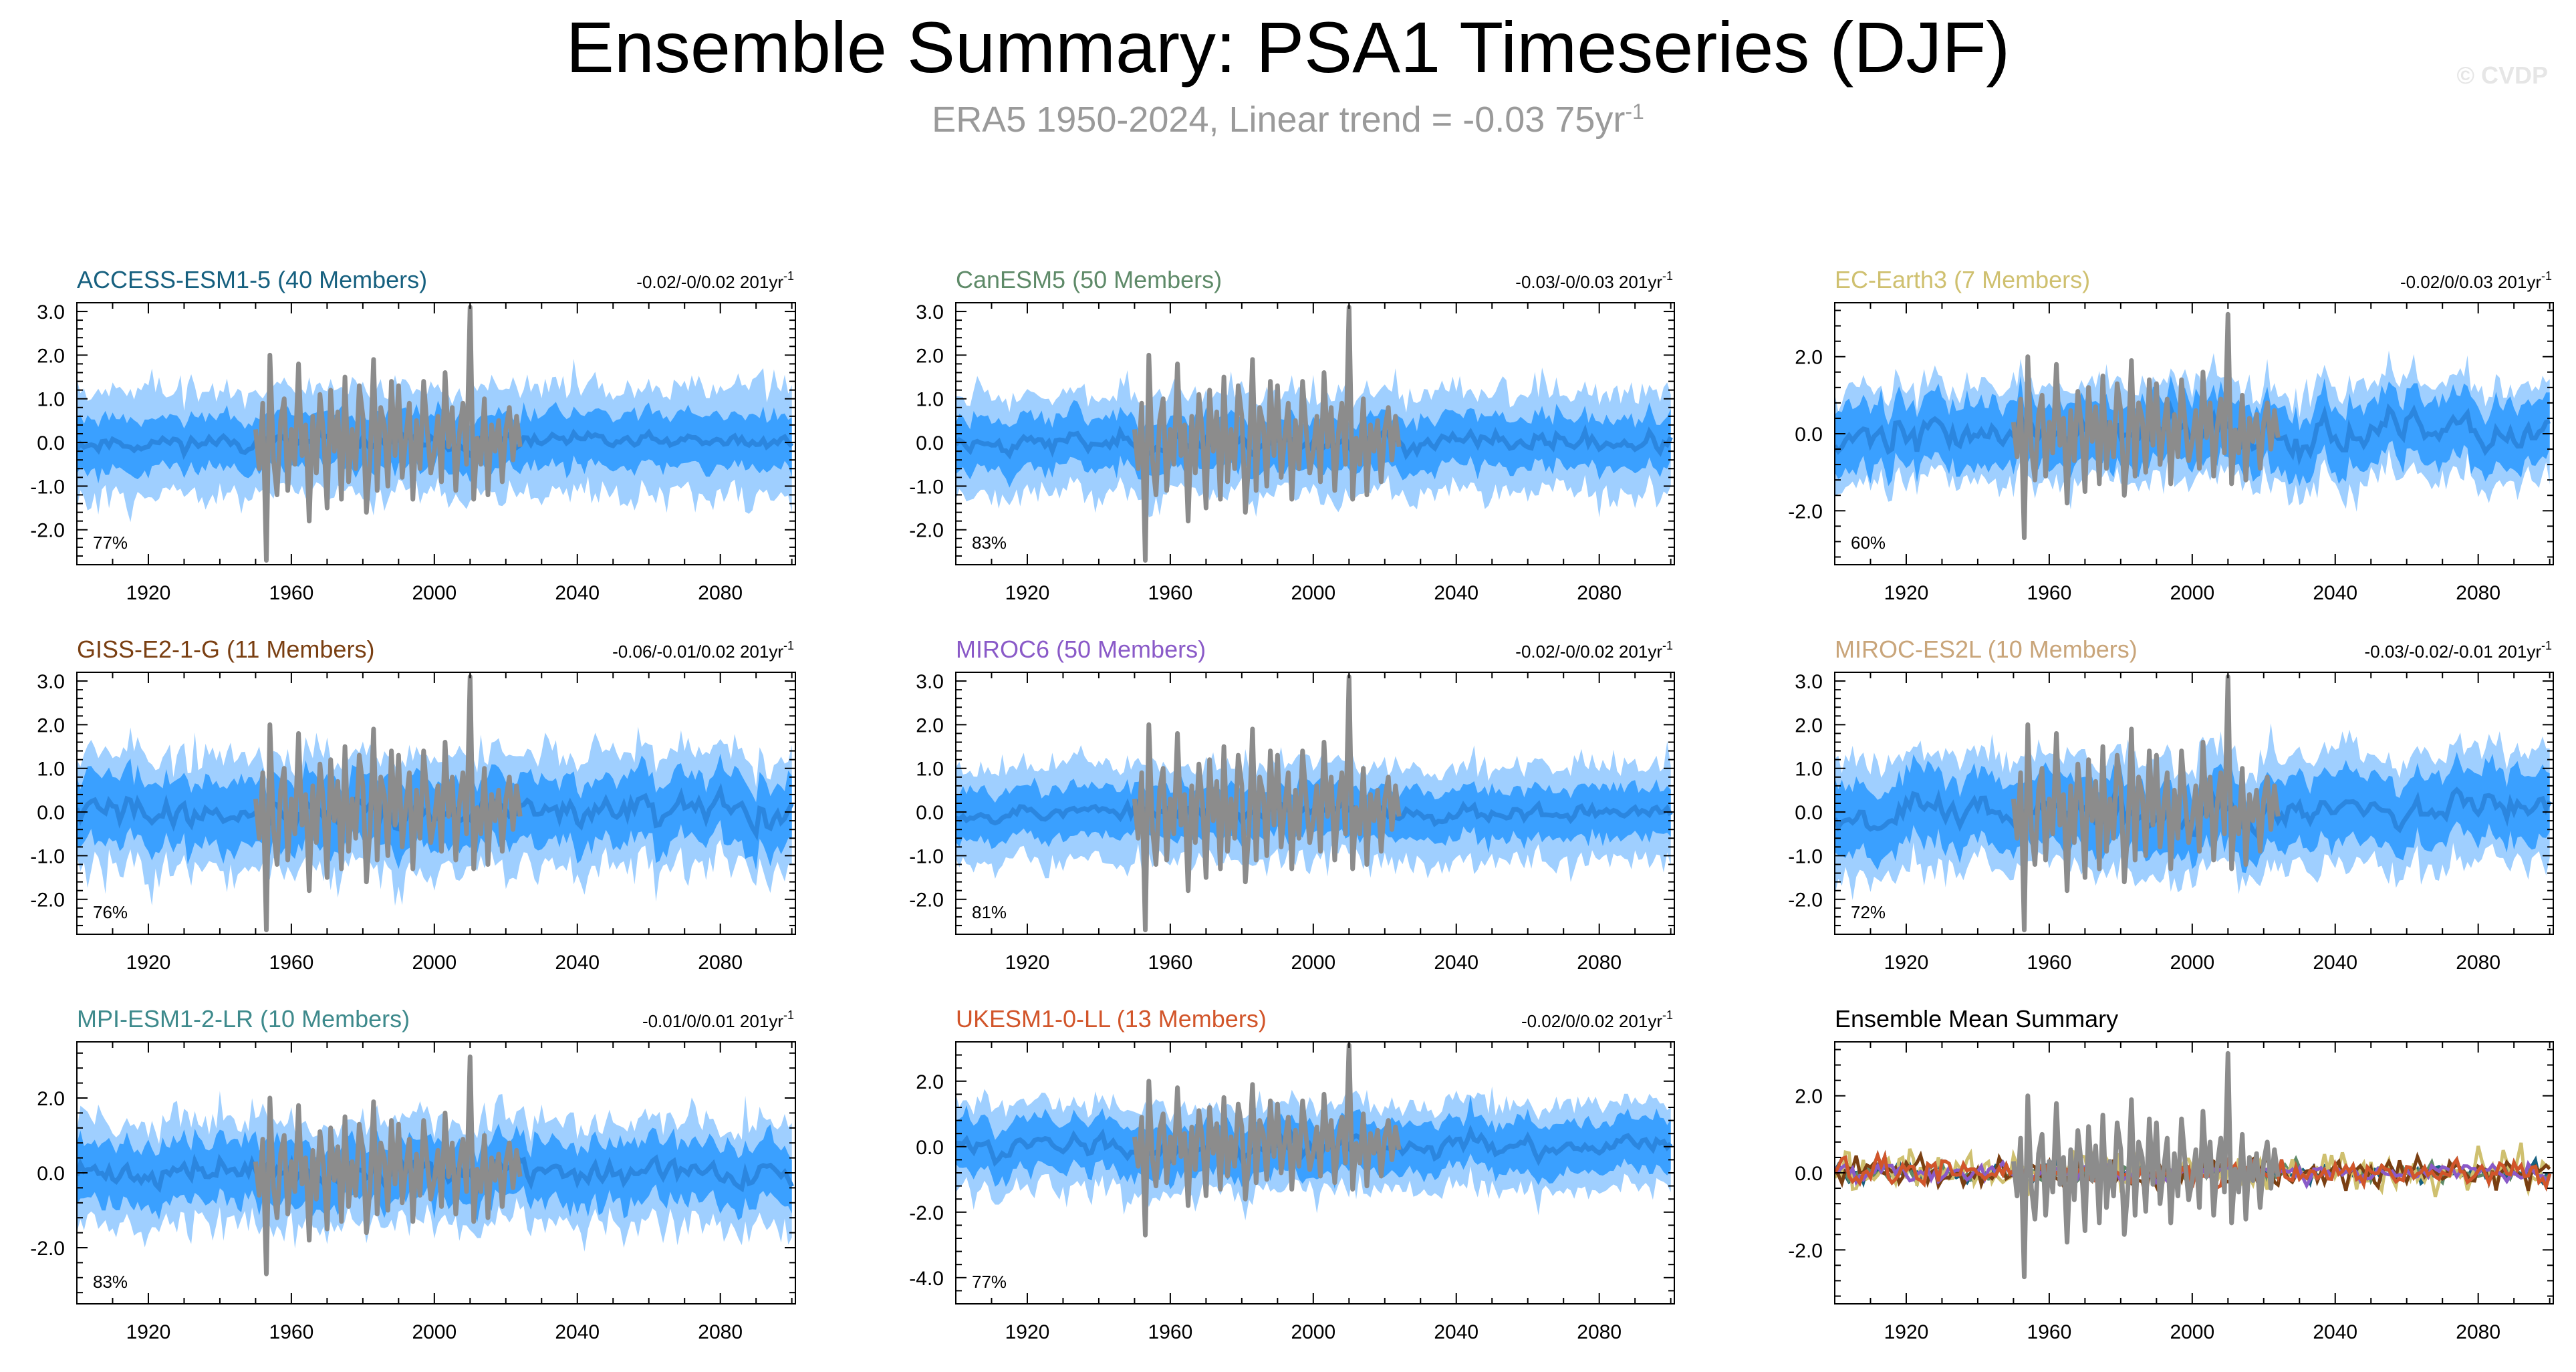  I want to click on panel-title: UKESM1-0-LL (13 Members), so click(1111, 1019).